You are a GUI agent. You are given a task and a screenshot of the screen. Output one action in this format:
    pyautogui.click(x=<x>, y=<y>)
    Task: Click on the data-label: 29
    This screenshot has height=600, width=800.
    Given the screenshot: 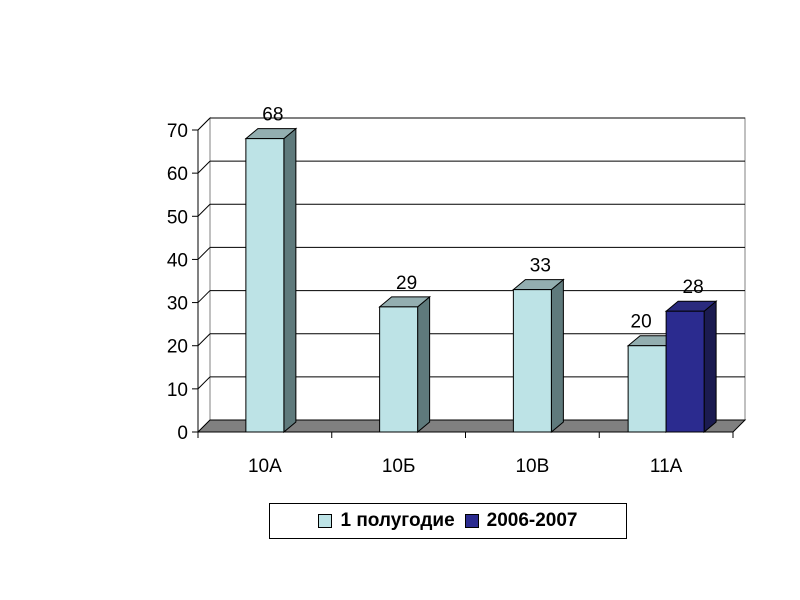 What is the action you would take?
    pyautogui.click(x=406, y=283)
    